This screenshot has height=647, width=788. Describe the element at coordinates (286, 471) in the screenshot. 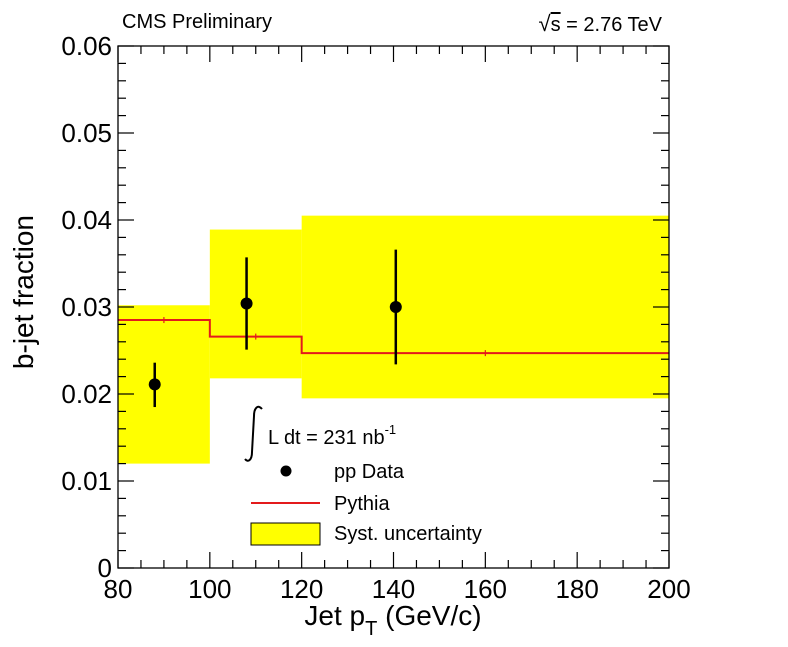

I see `legend-data-marker` at that location.